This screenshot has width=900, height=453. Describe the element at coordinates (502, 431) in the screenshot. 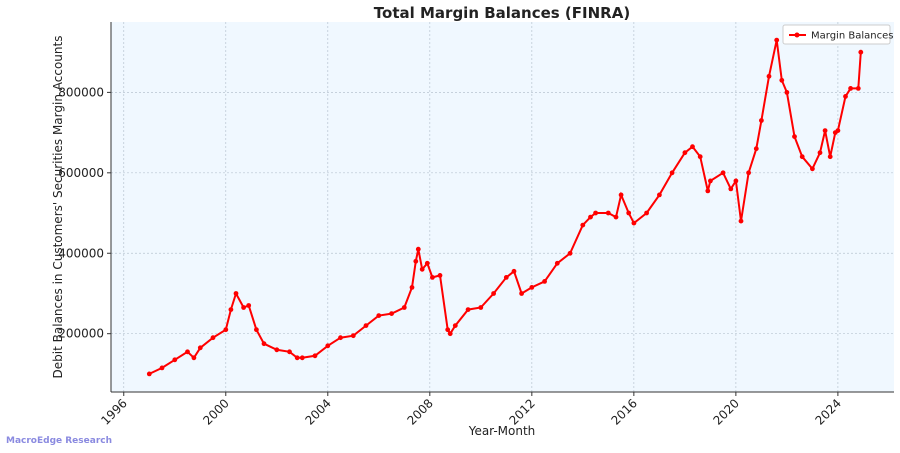

I see `x-axis-label: Year-Month` at that location.